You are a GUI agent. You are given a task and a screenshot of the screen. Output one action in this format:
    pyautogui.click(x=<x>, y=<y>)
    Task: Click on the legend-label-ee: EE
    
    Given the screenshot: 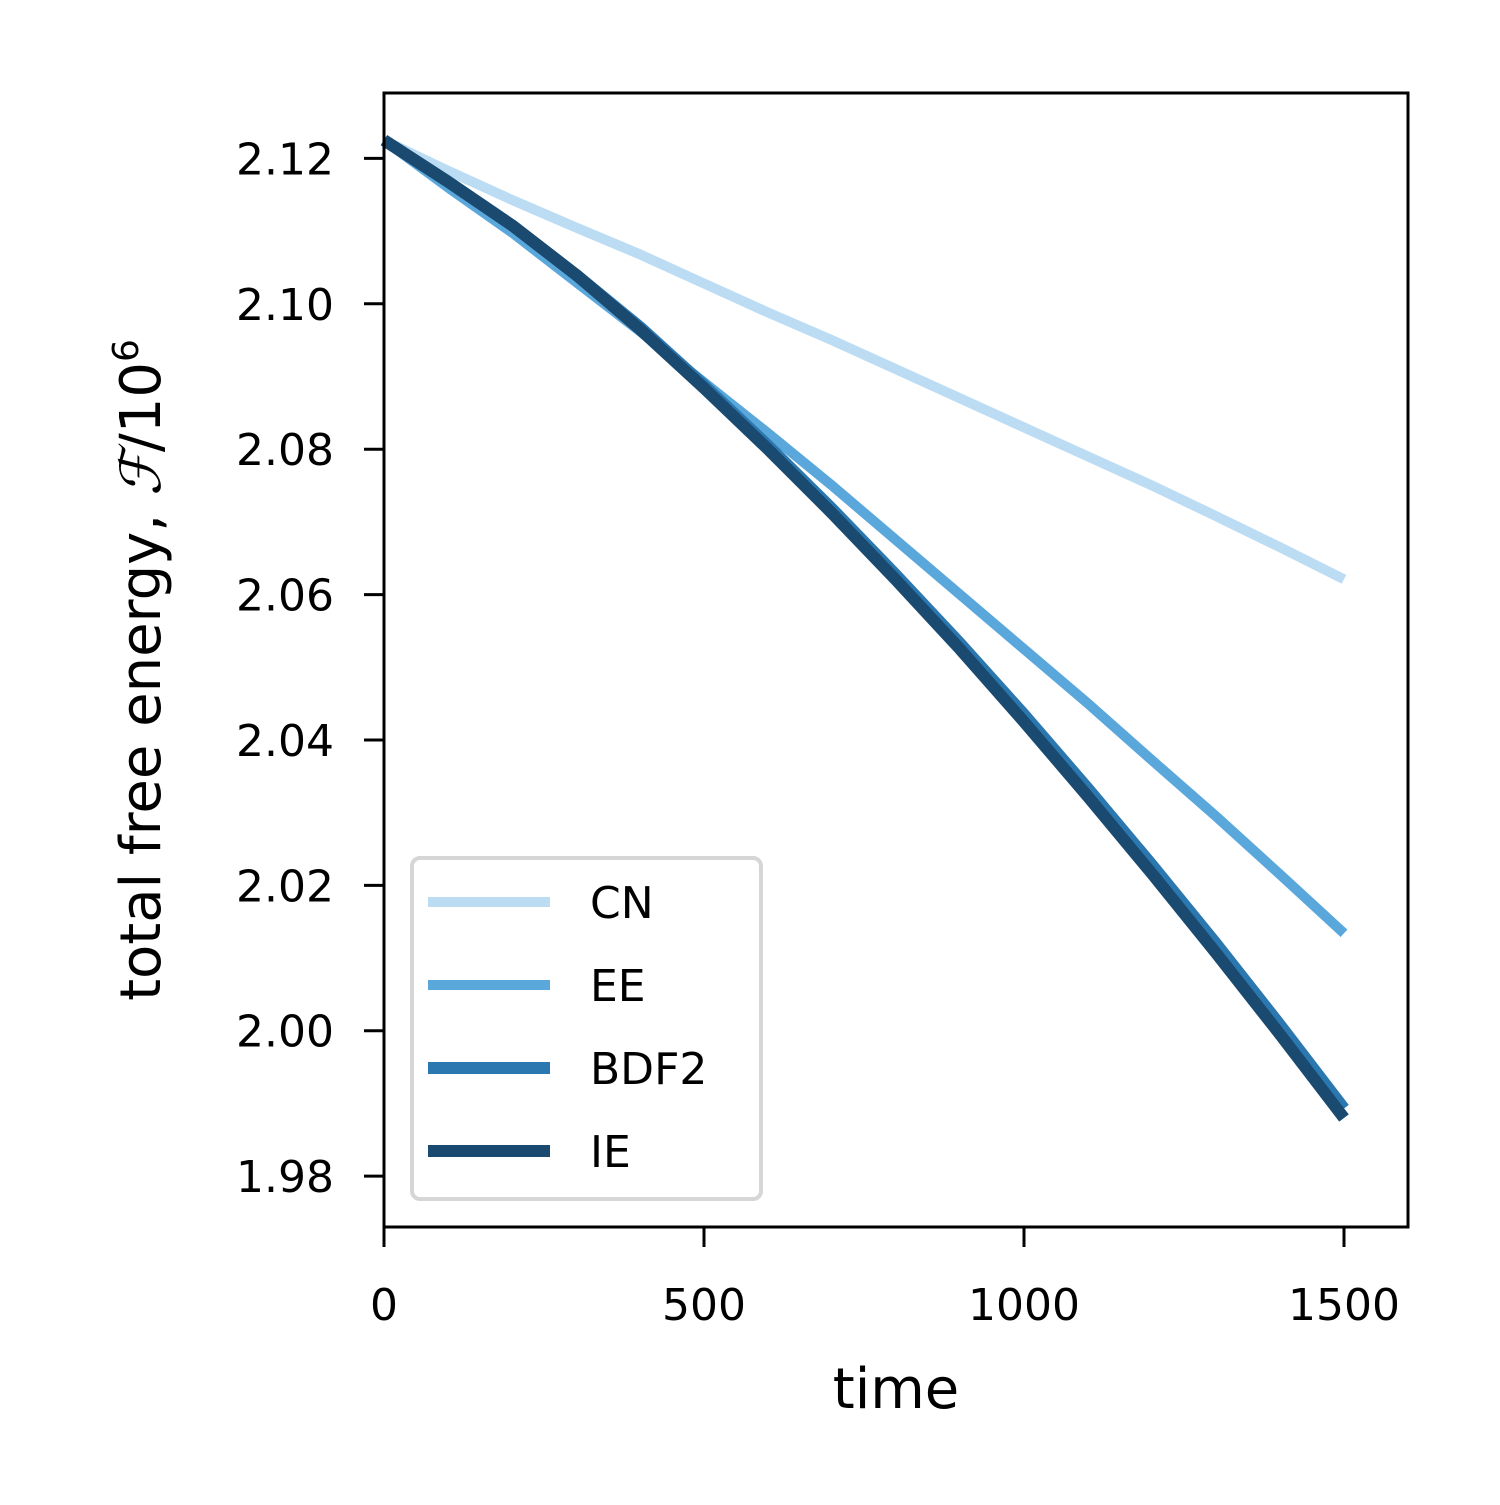 What is the action you would take?
    pyautogui.click(x=618, y=986)
    